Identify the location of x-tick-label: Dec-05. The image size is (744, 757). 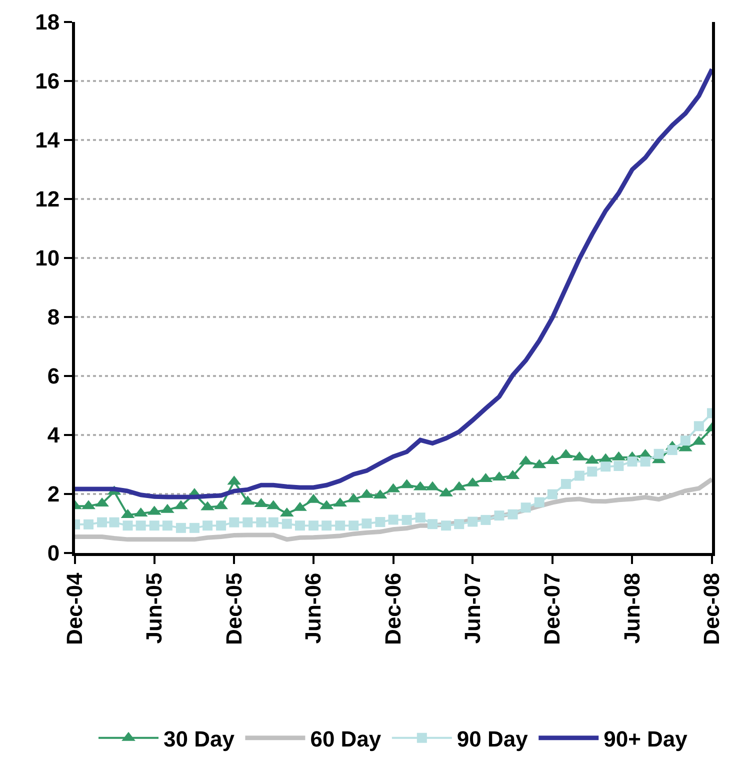
(233, 608).